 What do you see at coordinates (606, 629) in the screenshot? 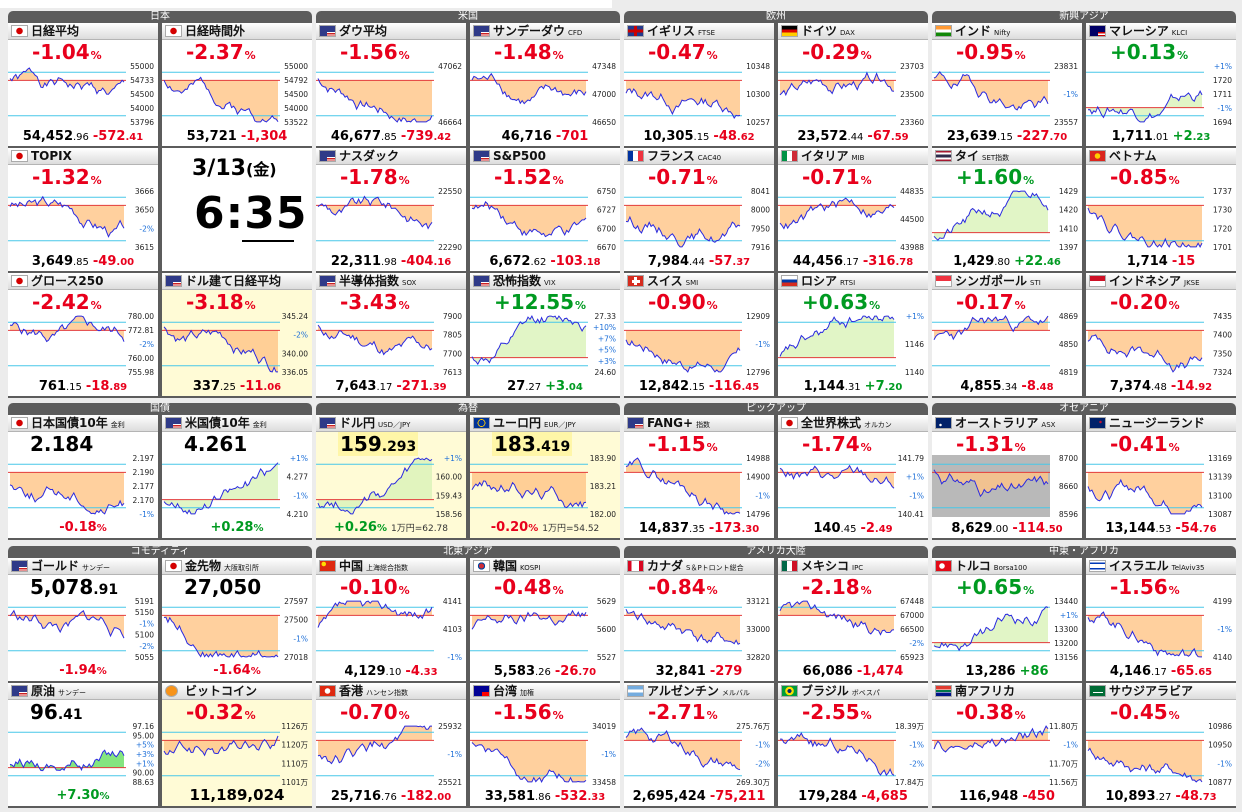
I see `axis-tick-label: 5600` at bounding box center [606, 629].